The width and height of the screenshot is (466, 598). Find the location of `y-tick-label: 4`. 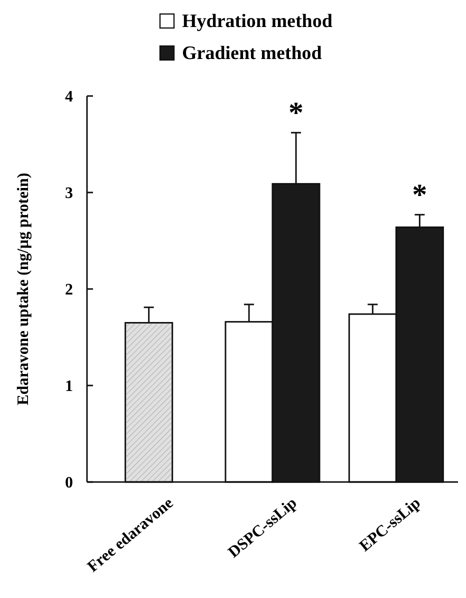

y-tick-label: 4 is located at coordinates (69, 97).